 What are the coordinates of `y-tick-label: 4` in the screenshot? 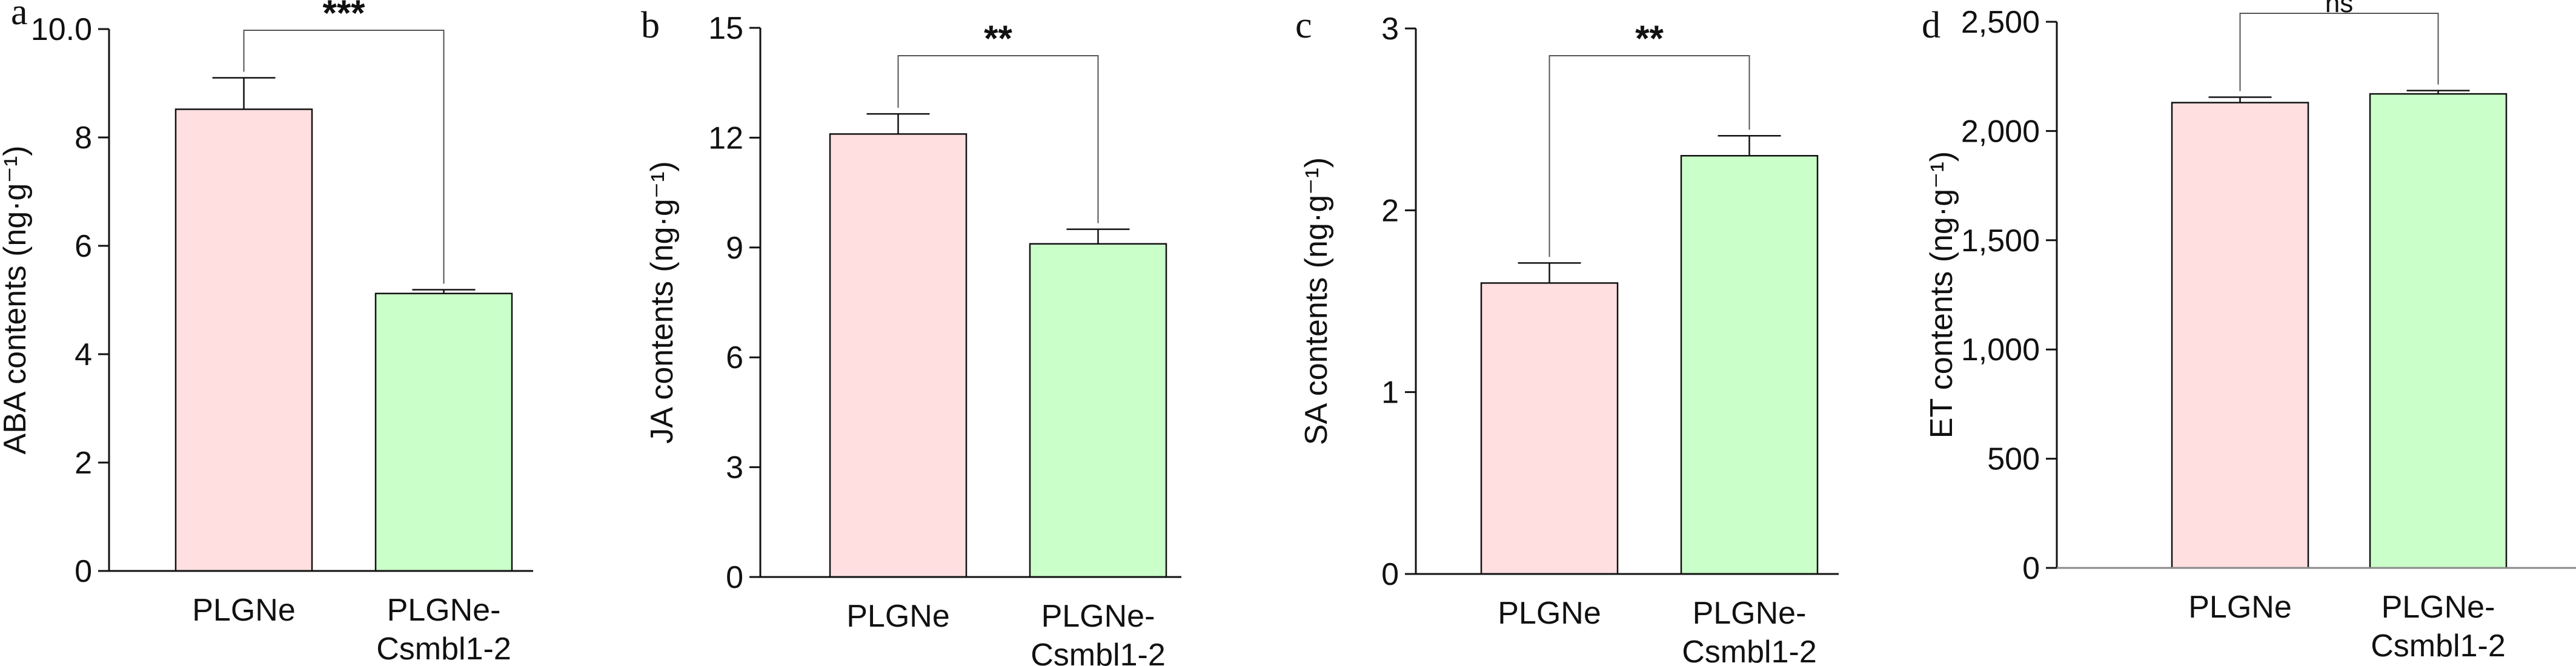 It's located at (83, 355).